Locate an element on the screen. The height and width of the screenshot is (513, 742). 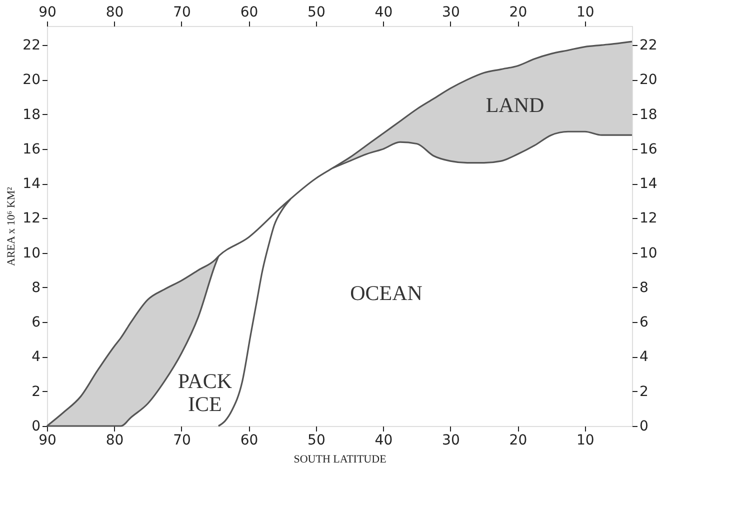
annotation: LAND is located at coordinates (515, 105).